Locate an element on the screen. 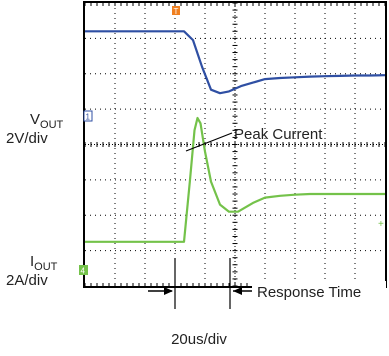  vout-scale-label: 2V/div is located at coordinates (27, 138).